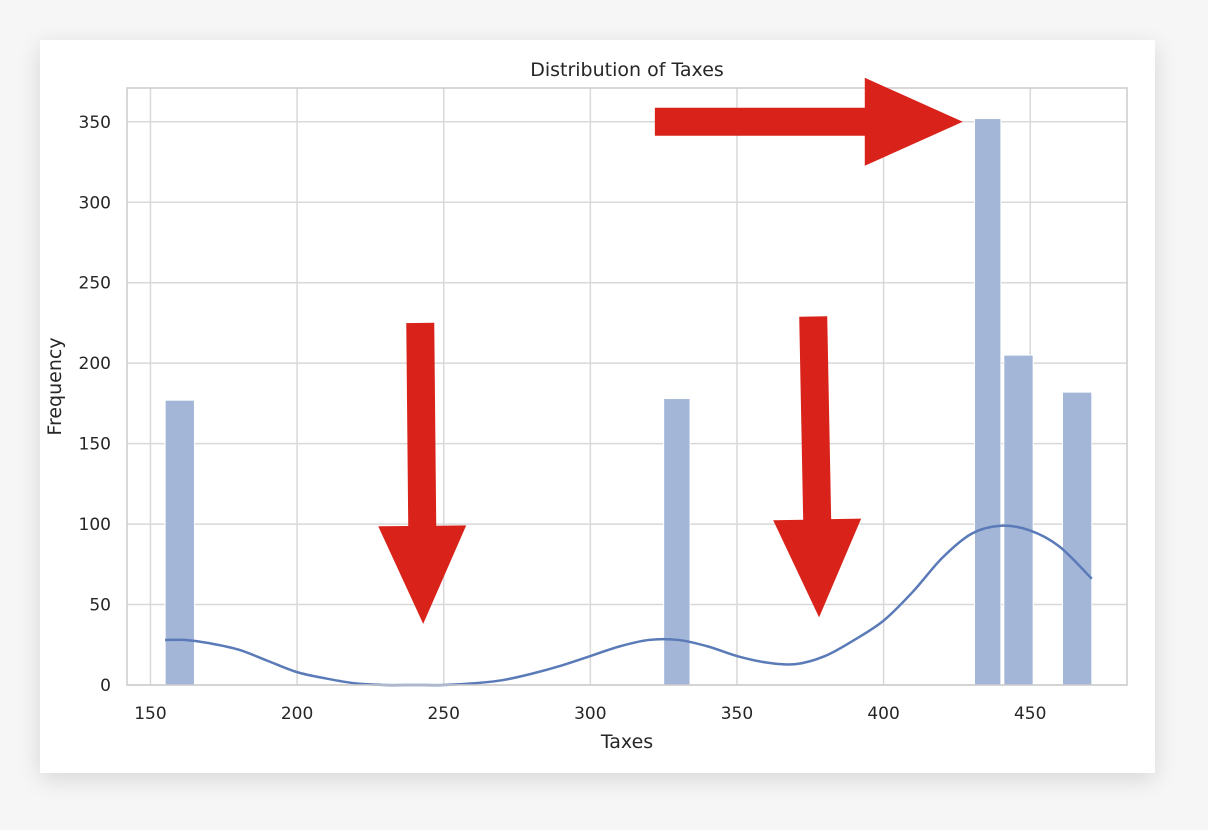 The height and width of the screenshot is (830, 1208). What do you see at coordinates (626, 742) in the screenshot?
I see `x-axis-label: Taxes` at bounding box center [626, 742].